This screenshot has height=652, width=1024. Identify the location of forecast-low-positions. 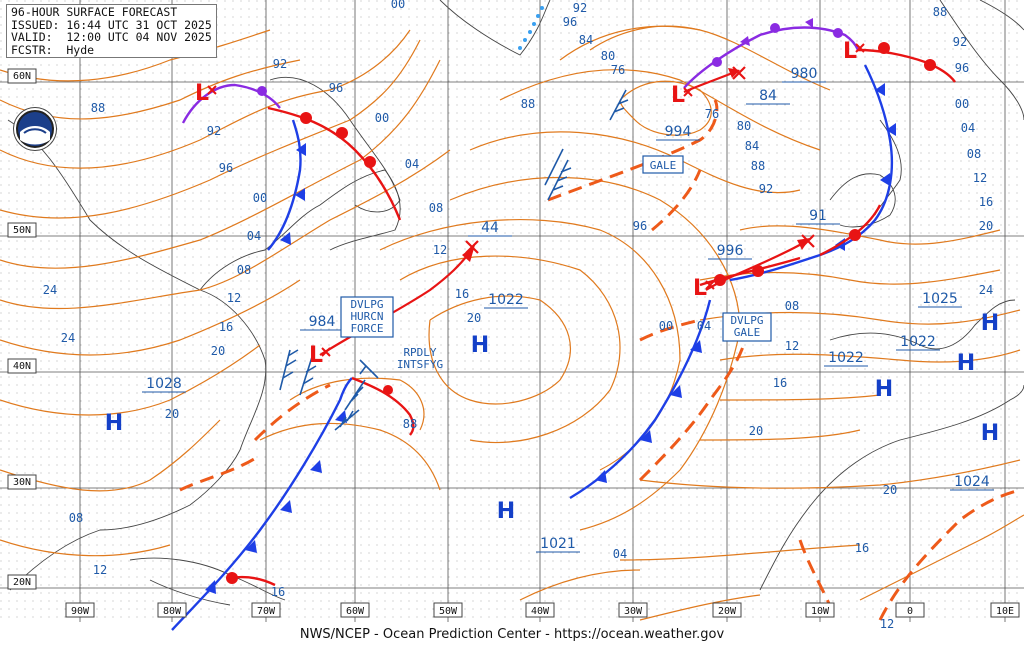
(640, 160).